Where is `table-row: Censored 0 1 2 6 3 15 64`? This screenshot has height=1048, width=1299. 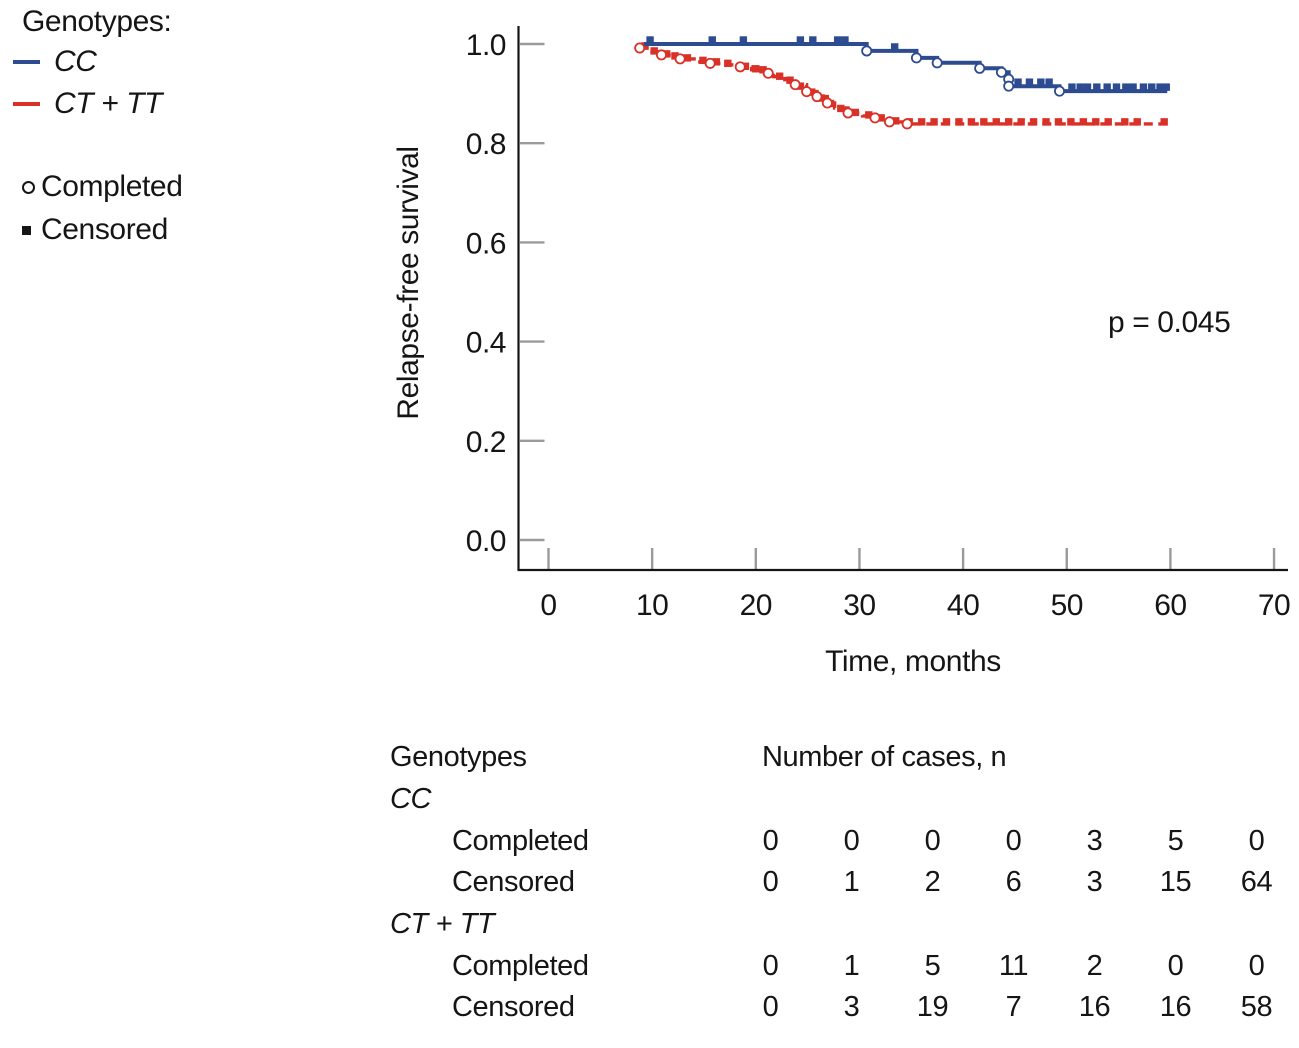 table-row: Censored 0 1 2 6 3 15 64 is located at coordinates (840, 883).